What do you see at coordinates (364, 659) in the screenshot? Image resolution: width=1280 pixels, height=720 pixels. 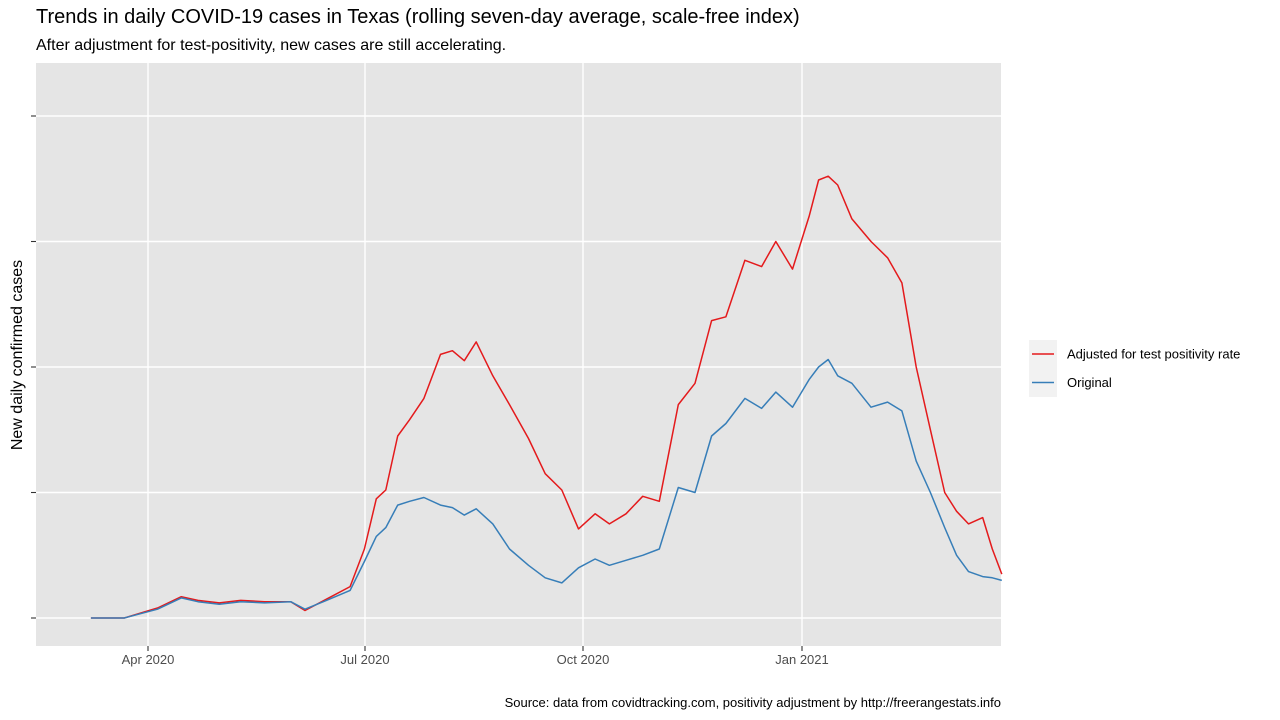 I see `x-tick-label: Jul 2020` at bounding box center [364, 659].